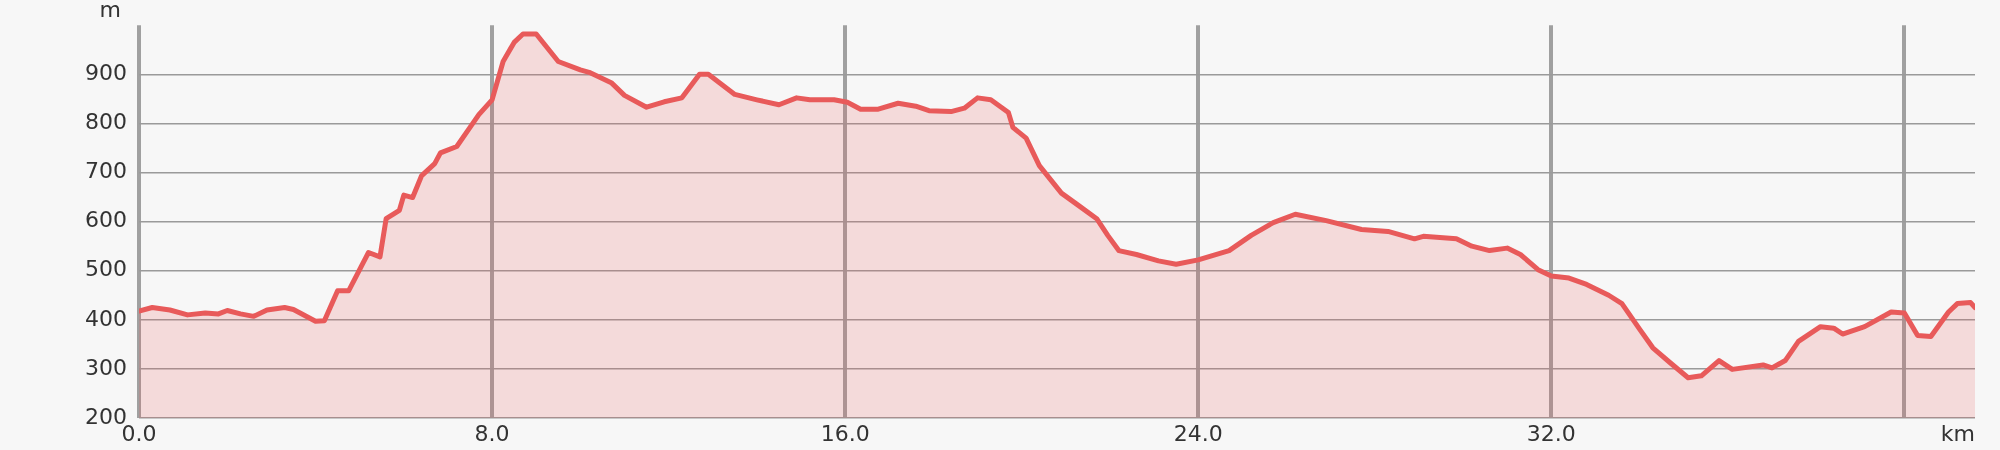 The image size is (2000, 450). I want to click on y-tick-label: 400, so click(106, 318).